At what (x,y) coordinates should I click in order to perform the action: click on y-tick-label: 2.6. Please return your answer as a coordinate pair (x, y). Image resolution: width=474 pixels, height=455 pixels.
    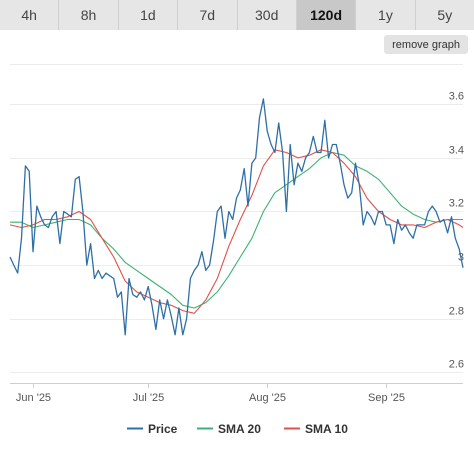
    Looking at the image, I should click on (456, 365).